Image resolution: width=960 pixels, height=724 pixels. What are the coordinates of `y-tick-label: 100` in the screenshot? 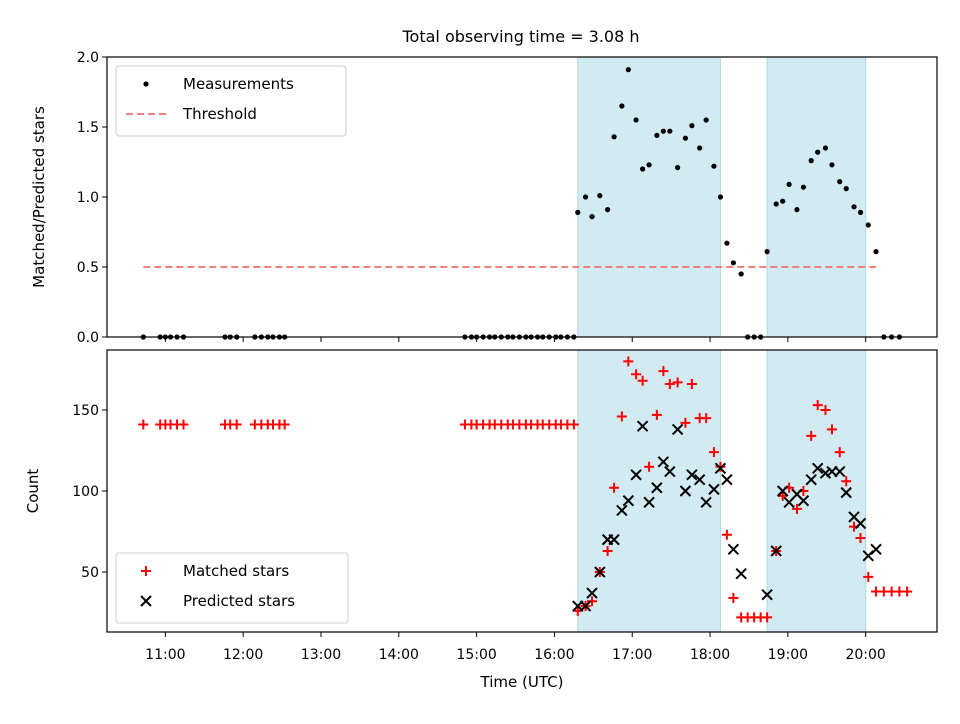 It's located at (85, 492).